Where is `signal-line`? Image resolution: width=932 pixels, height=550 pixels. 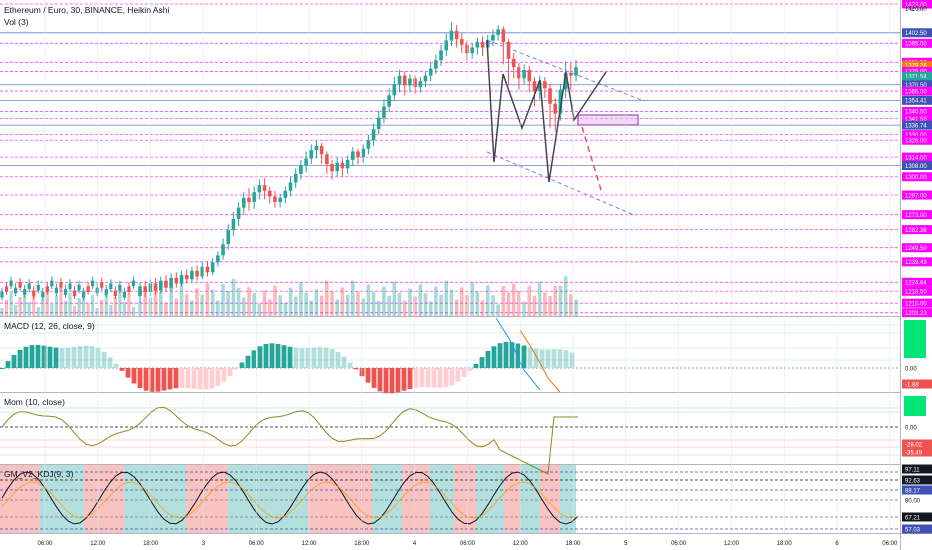 signal-line is located at coordinates (540, 361).